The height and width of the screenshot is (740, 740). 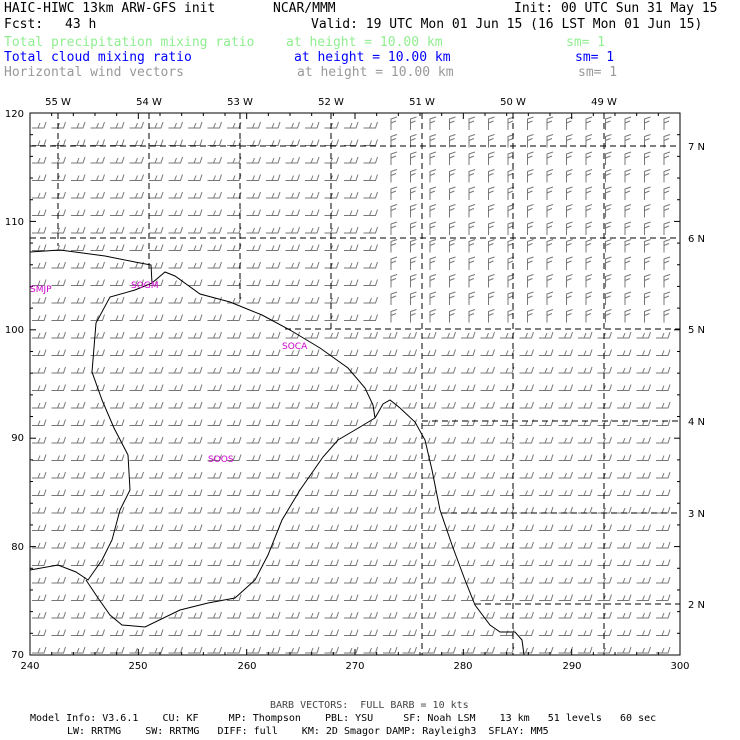 What do you see at coordinates (422, 102) in the screenshot?
I see `lon-label: 51 W` at bounding box center [422, 102].